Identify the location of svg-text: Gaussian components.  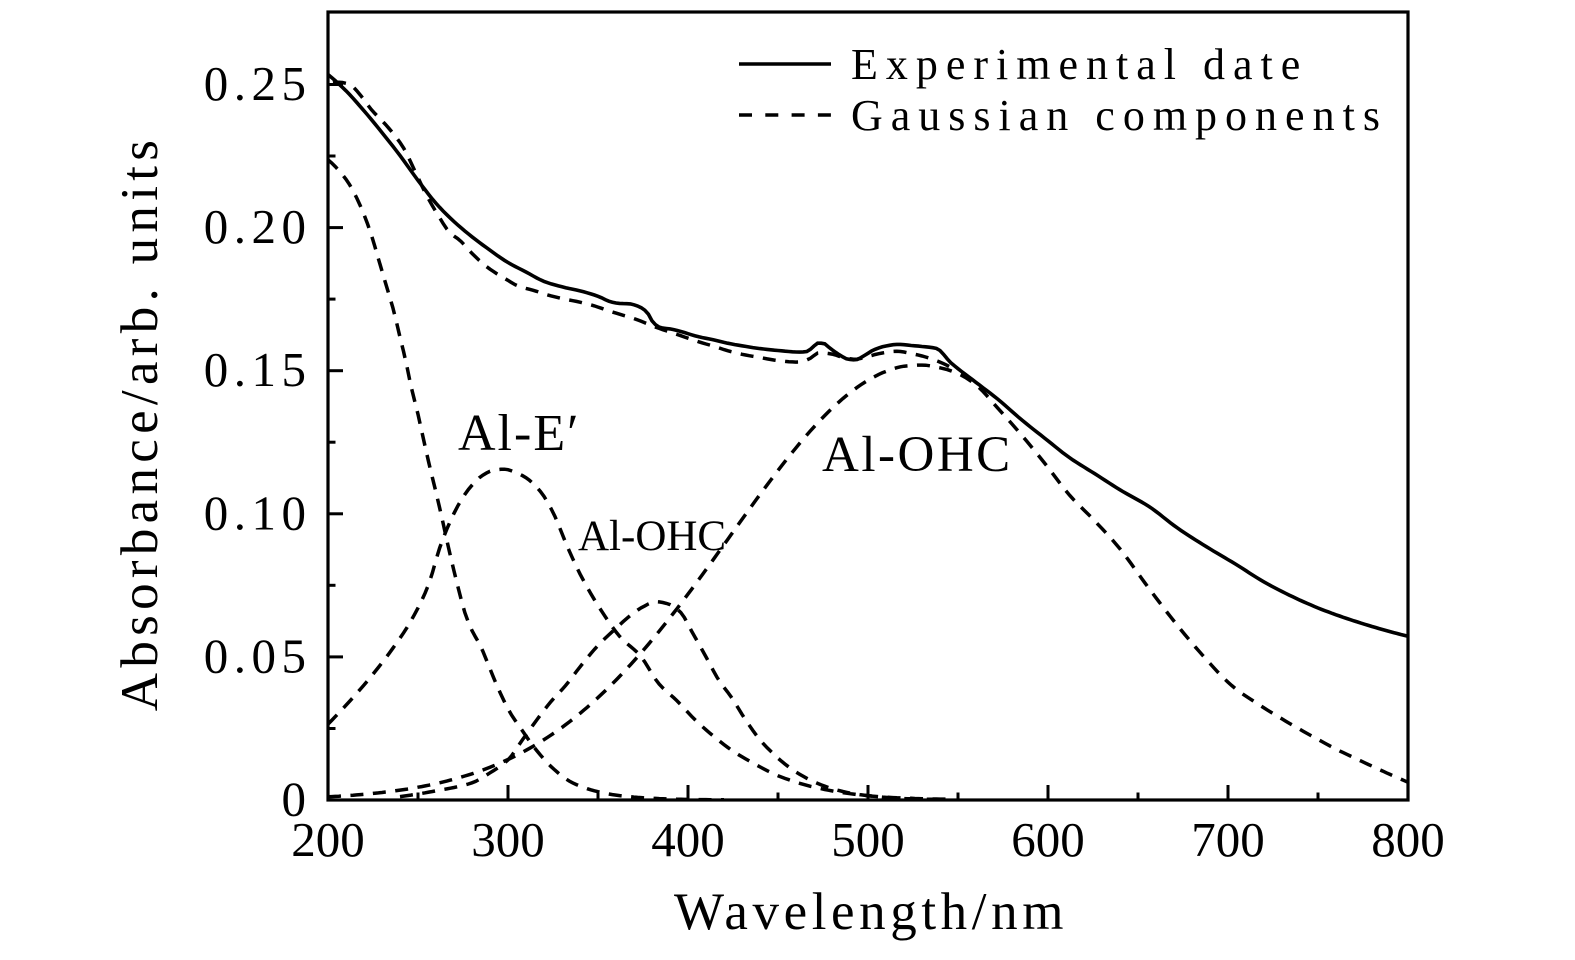
(1119, 115).